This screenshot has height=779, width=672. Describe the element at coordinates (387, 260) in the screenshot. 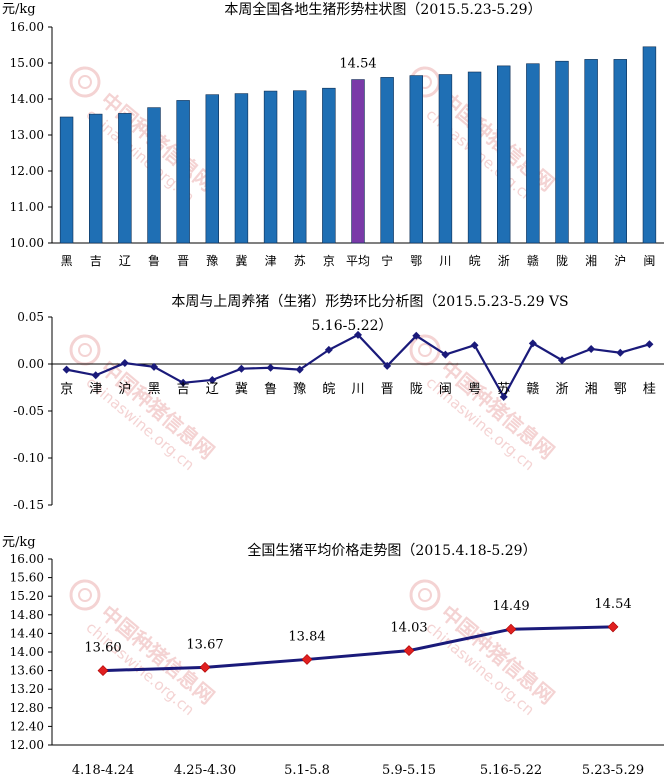

I see `chart1-x-tick-label: 宁` at that location.